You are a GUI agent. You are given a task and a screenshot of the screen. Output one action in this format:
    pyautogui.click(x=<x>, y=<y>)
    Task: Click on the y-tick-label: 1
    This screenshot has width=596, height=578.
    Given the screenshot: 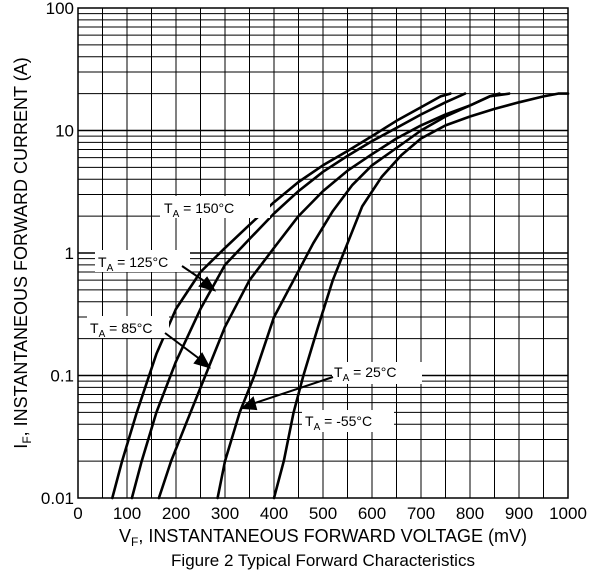 What is the action you would take?
    pyautogui.click(x=69, y=253)
    